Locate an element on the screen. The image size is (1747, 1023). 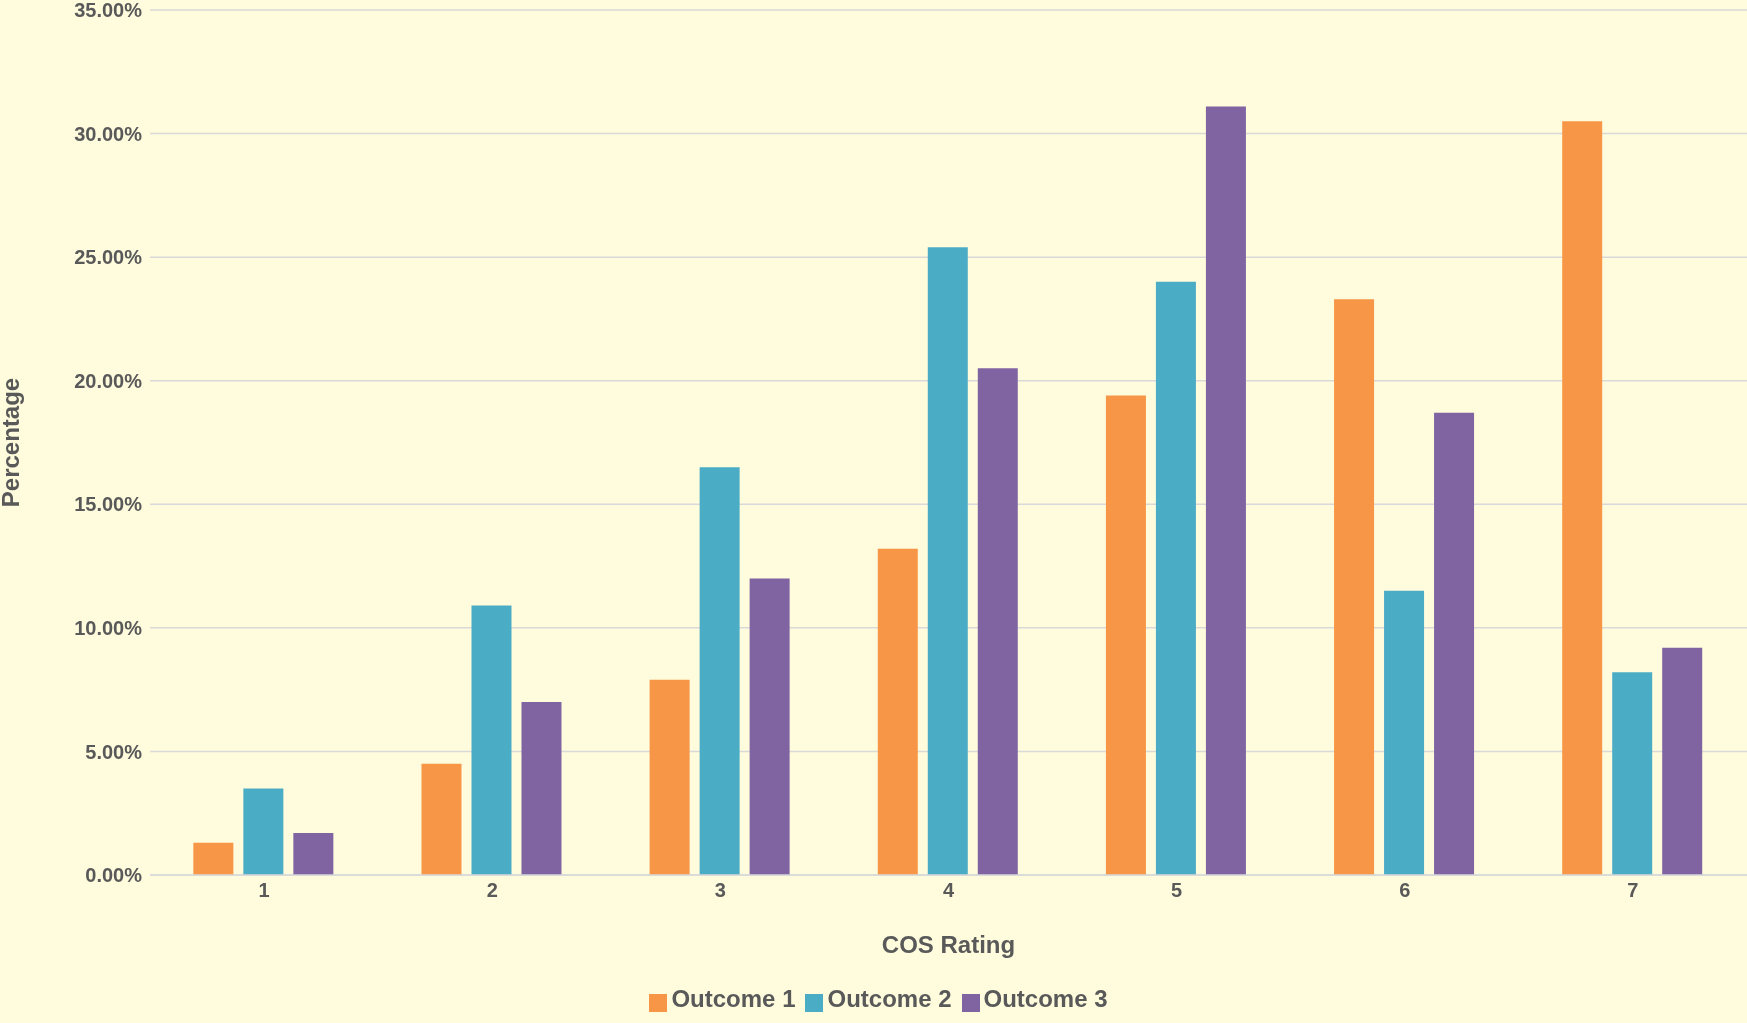
y-tick-label: 15.00% is located at coordinates (108, 504).